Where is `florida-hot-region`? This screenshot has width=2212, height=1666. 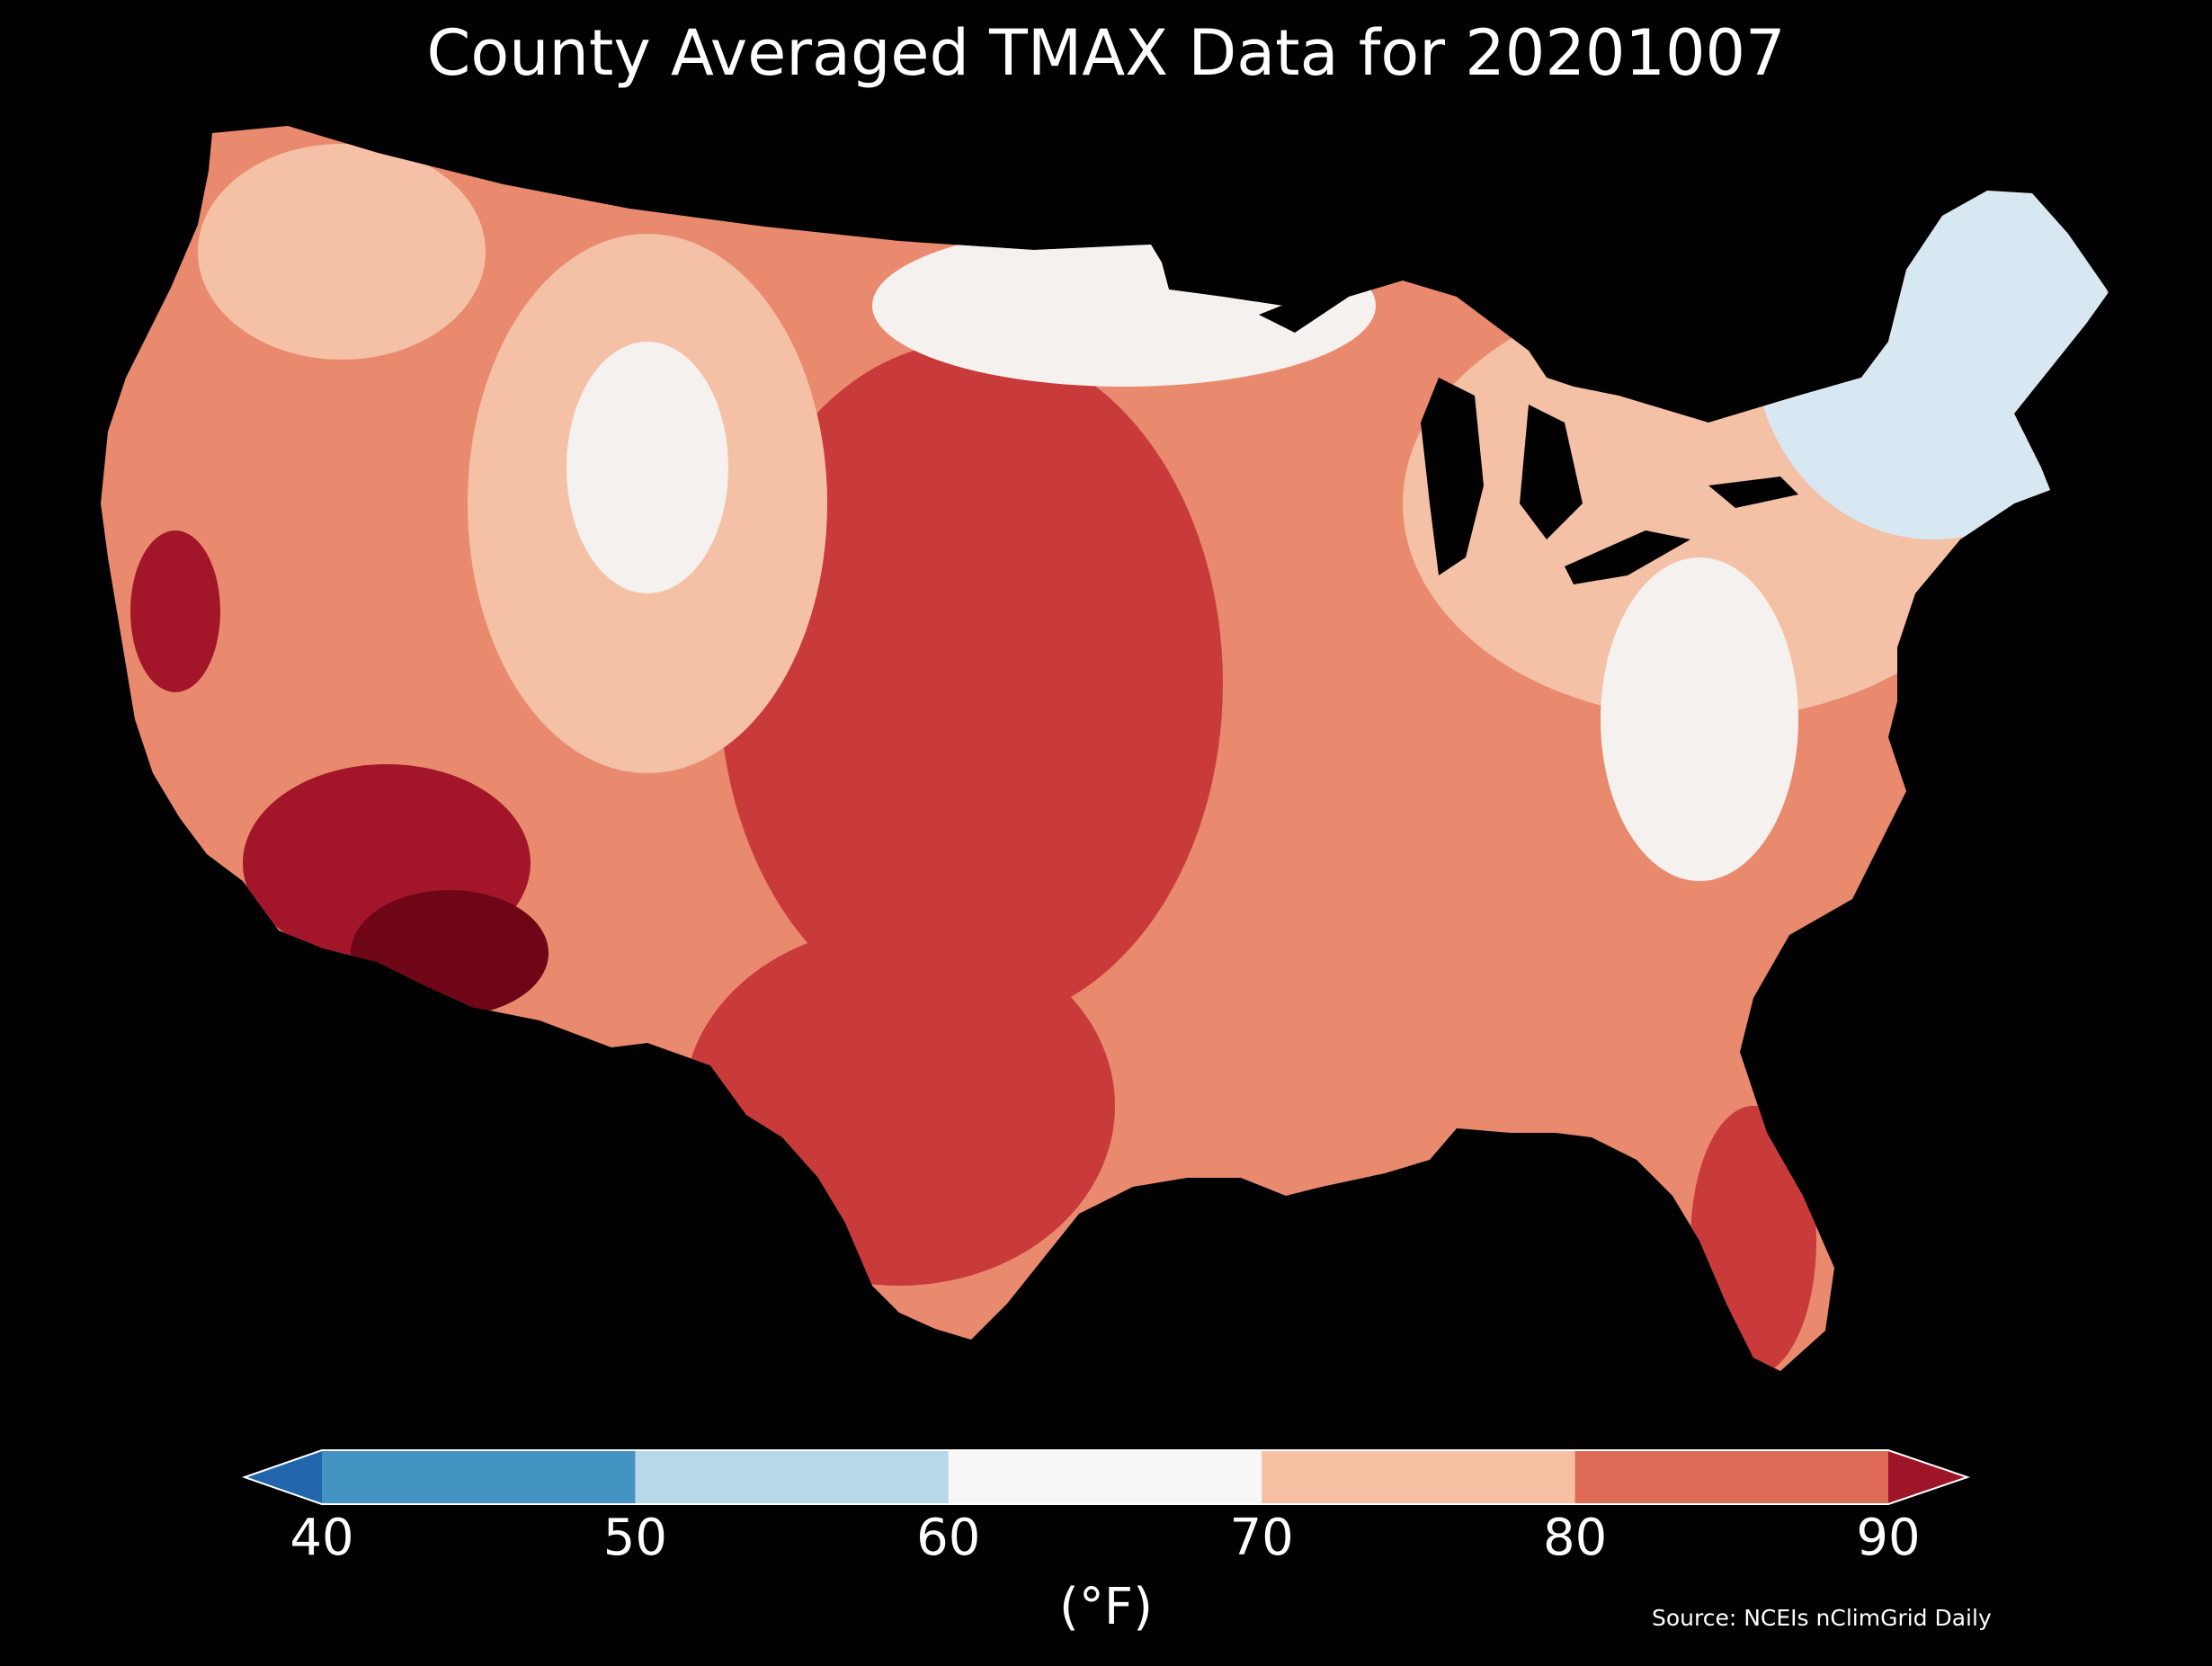 florida-hot-region is located at coordinates (1753, 1238).